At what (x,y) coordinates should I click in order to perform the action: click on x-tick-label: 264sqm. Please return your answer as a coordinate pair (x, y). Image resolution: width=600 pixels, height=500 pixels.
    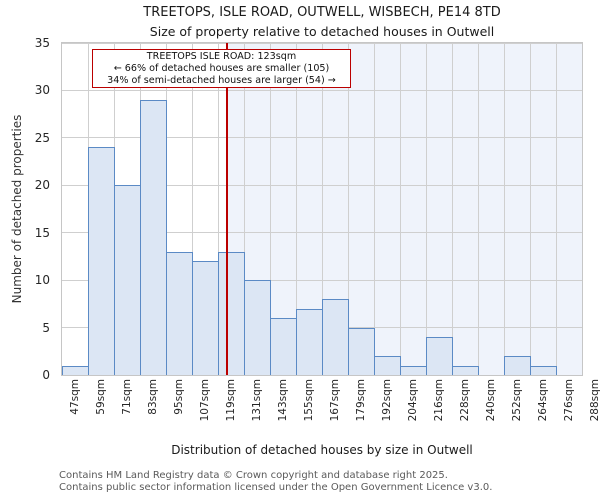
    Looking at the image, I should click on (542, 400).